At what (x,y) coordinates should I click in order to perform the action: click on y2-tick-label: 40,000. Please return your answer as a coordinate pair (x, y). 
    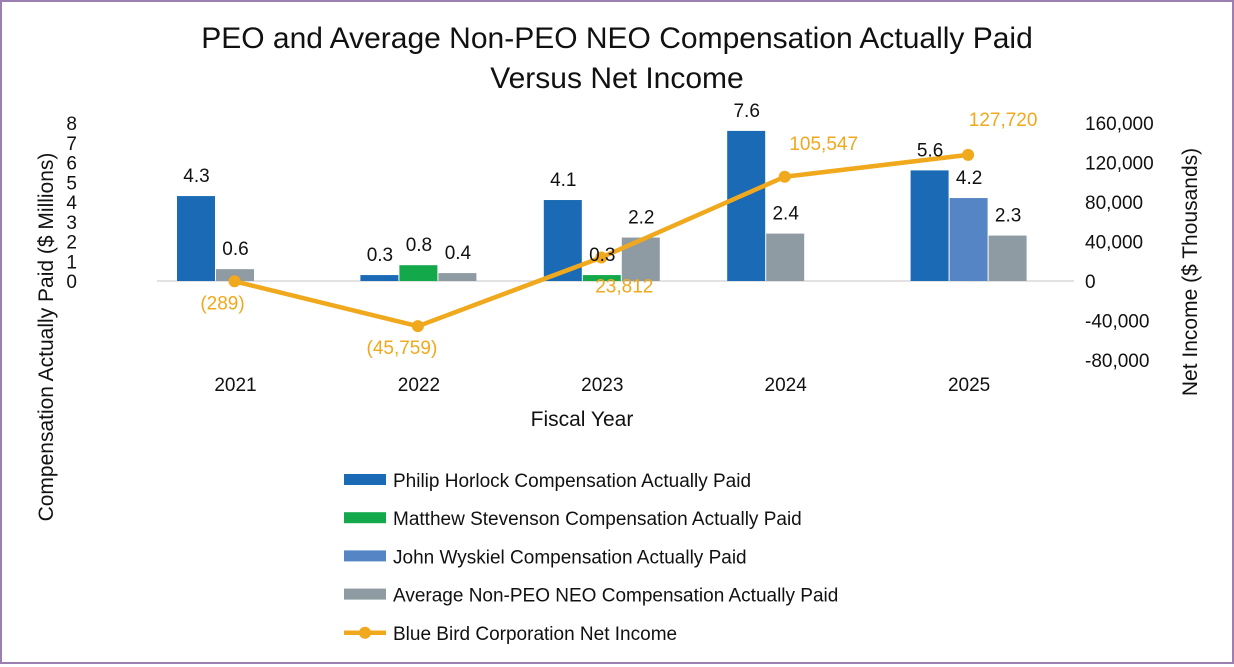
    Looking at the image, I should click on (1114, 243).